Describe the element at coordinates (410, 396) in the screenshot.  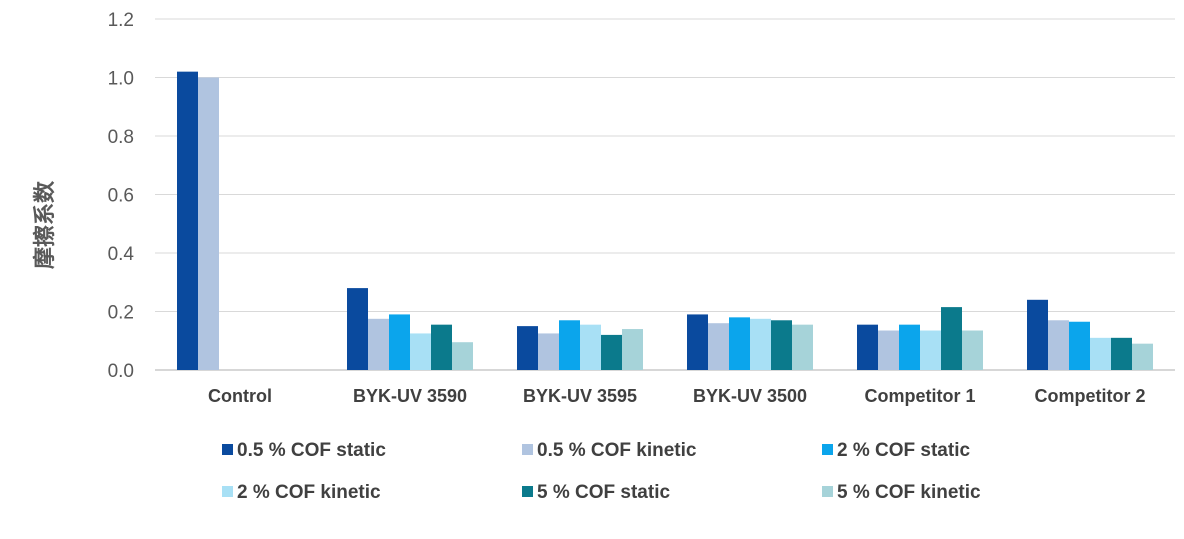
I see `category-label: BYK-UV 3590` at that location.